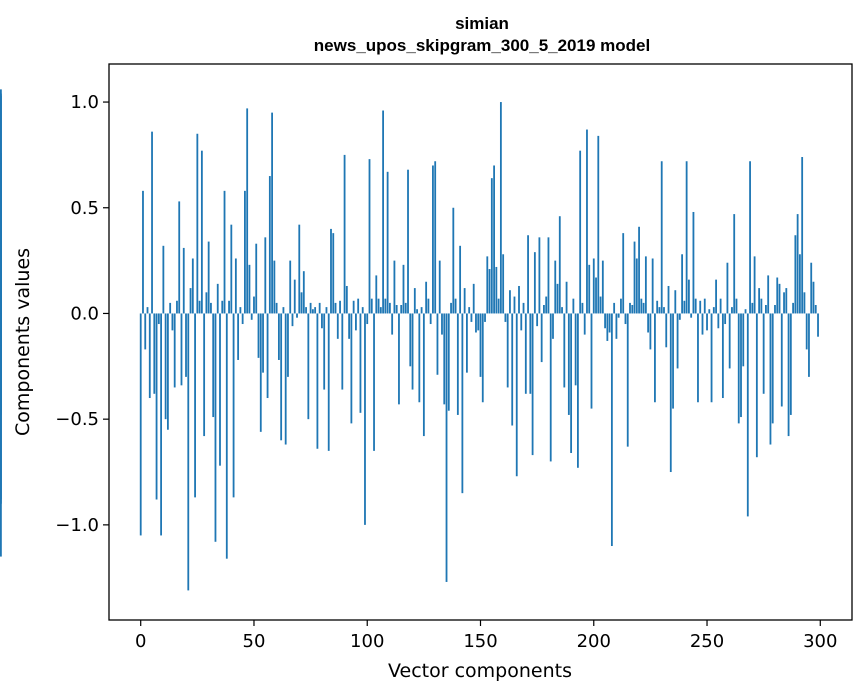  What do you see at coordinates (480, 641) in the screenshot?
I see `x-tick-label: 150` at bounding box center [480, 641].